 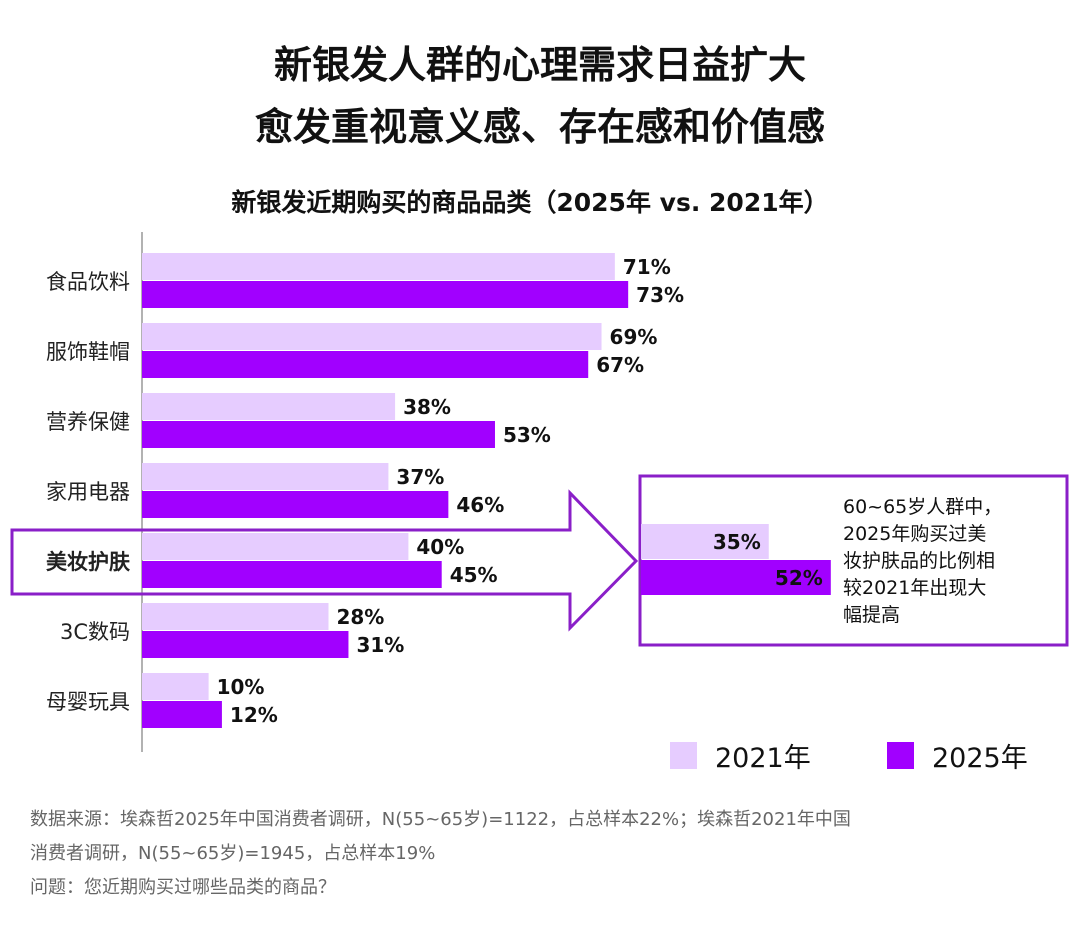 What do you see at coordinates (95, 632) in the screenshot?
I see `category-label: 3C数码` at bounding box center [95, 632].